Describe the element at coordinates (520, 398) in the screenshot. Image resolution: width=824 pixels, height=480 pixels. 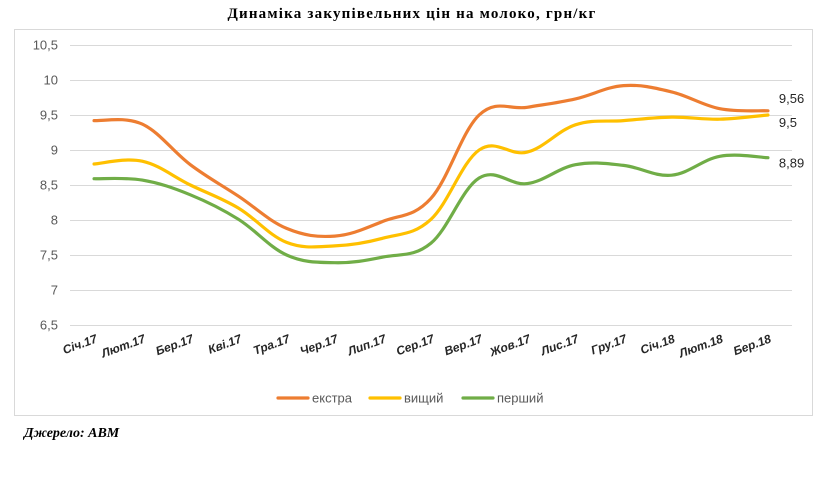
I see `legend-label: перший` at that location.